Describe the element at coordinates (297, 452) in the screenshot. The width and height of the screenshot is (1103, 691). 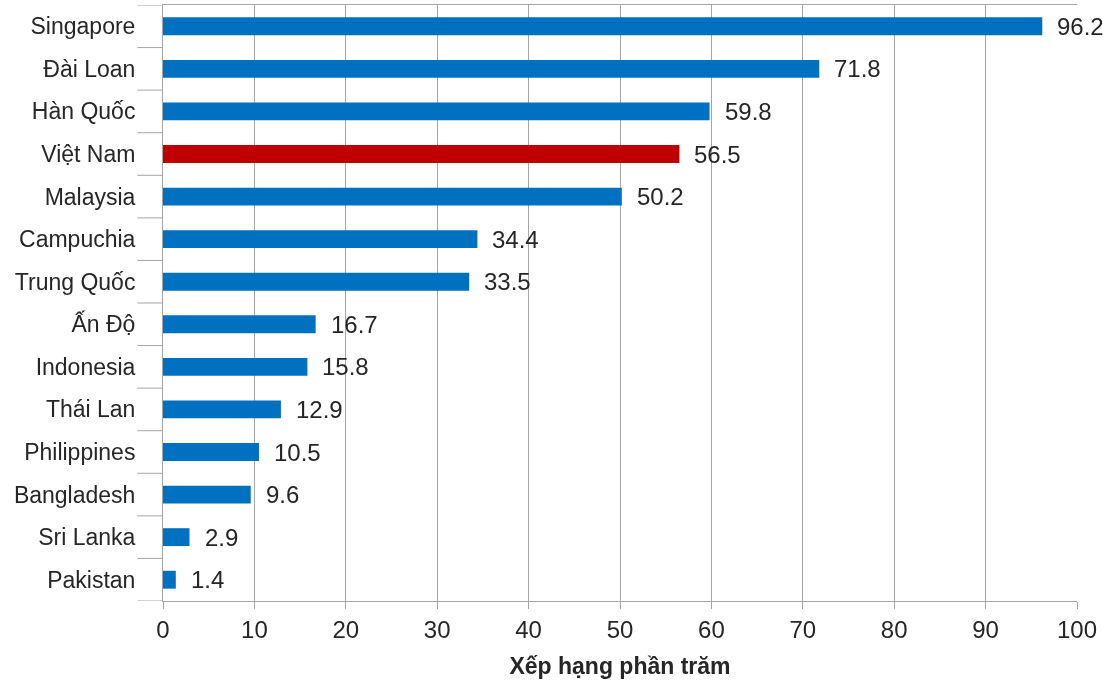
I see `data-label: 10.5` at that location.